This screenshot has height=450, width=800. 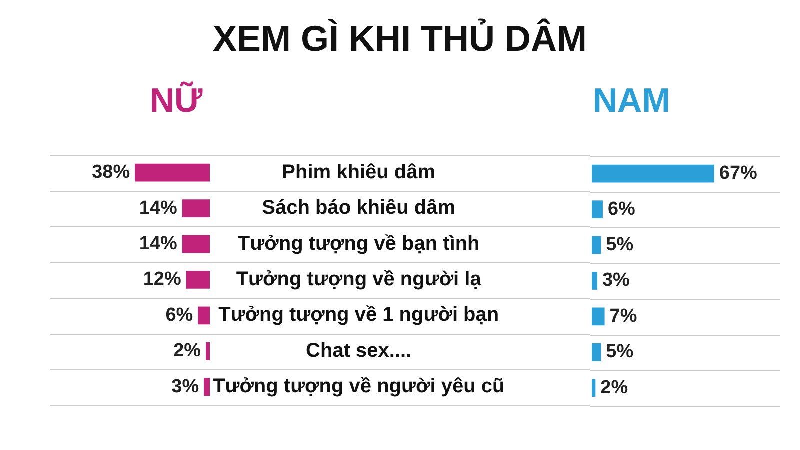 What do you see at coordinates (359, 387) in the screenshot?
I see `y-tick-label: Tưởng tượng về người yêu cũ` at bounding box center [359, 387].